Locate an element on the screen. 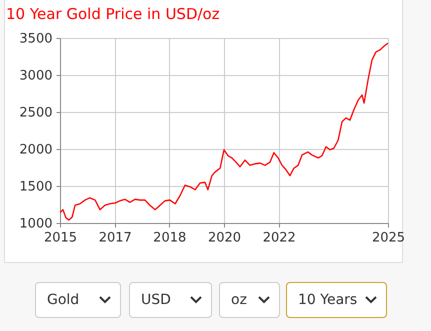 The width and height of the screenshot is (431, 331). y-tick-label: 3500 is located at coordinates (35, 39).